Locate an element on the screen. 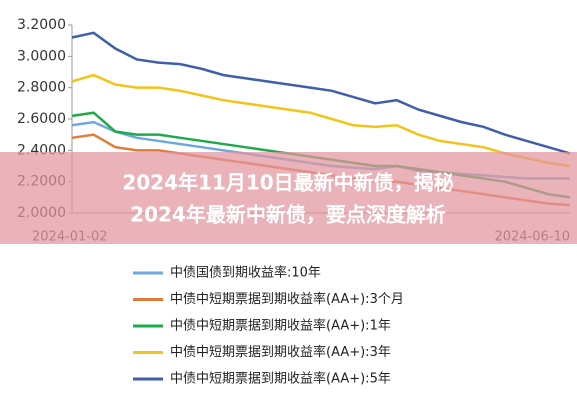 This screenshot has height=400, width=577. y-tick-label: 3.2000 is located at coordinates (41, 25).